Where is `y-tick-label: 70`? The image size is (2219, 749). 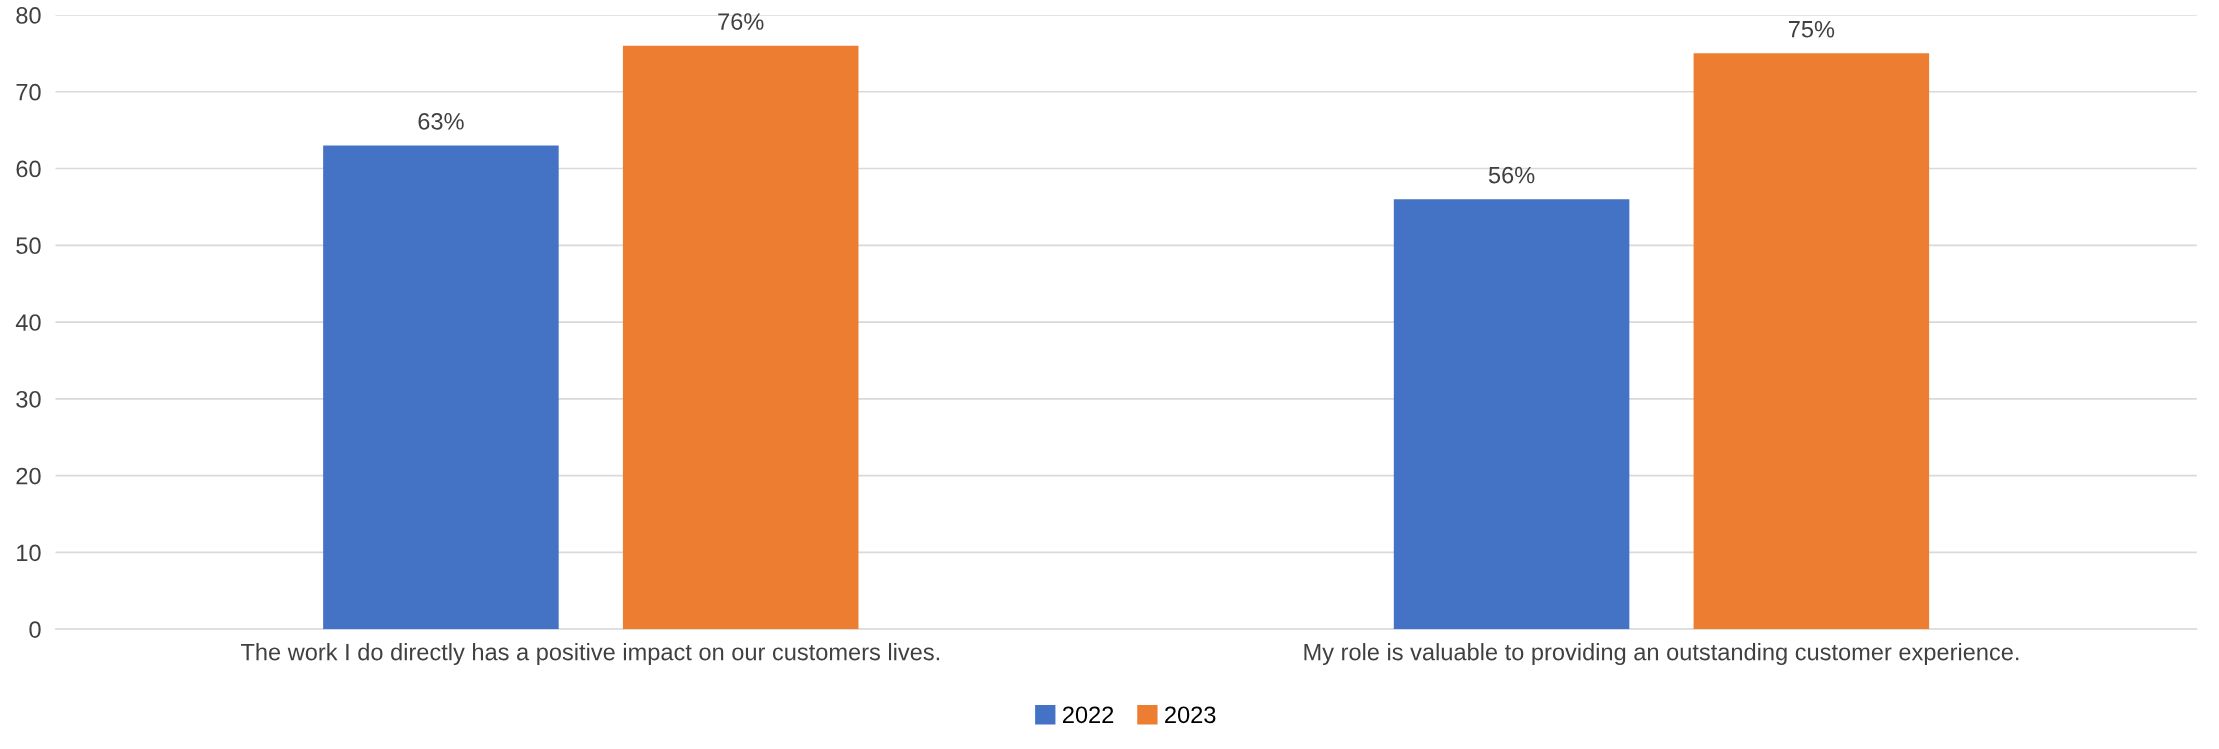 y-tick-label: 70 is located at coordinates (28, 92).